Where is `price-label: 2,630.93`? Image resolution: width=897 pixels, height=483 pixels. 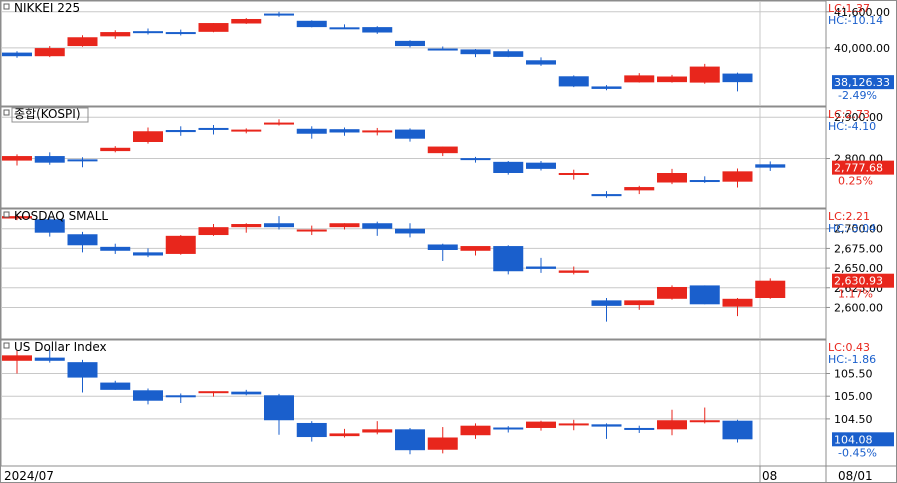 price-label: 2,630.93 is located at coordinates (858, 281).